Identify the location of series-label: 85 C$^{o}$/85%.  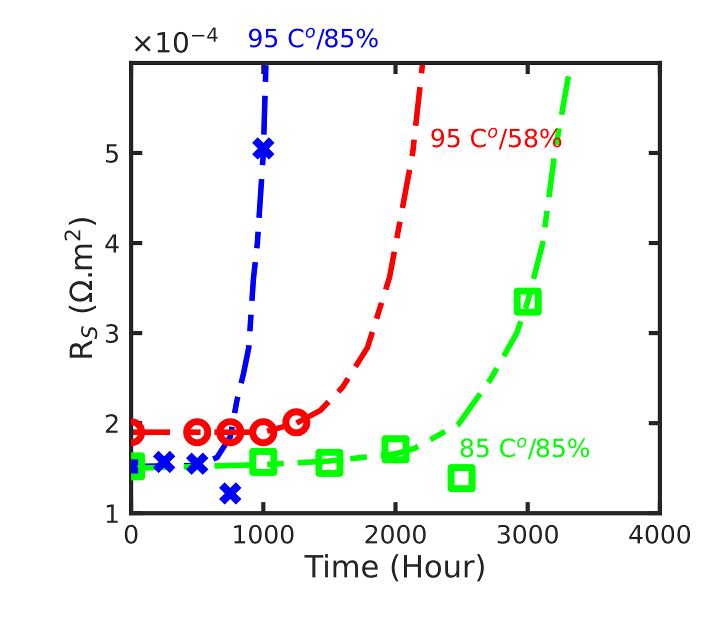
(525, 449).